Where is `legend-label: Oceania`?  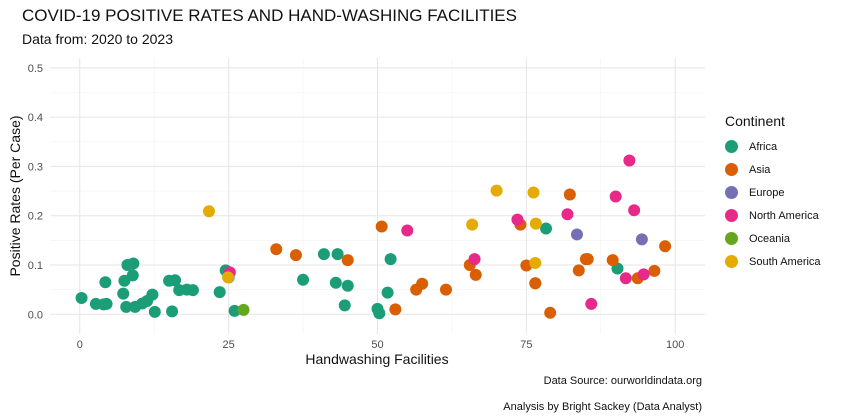 legend-label: Oceania is located at coordinates (769, 238).